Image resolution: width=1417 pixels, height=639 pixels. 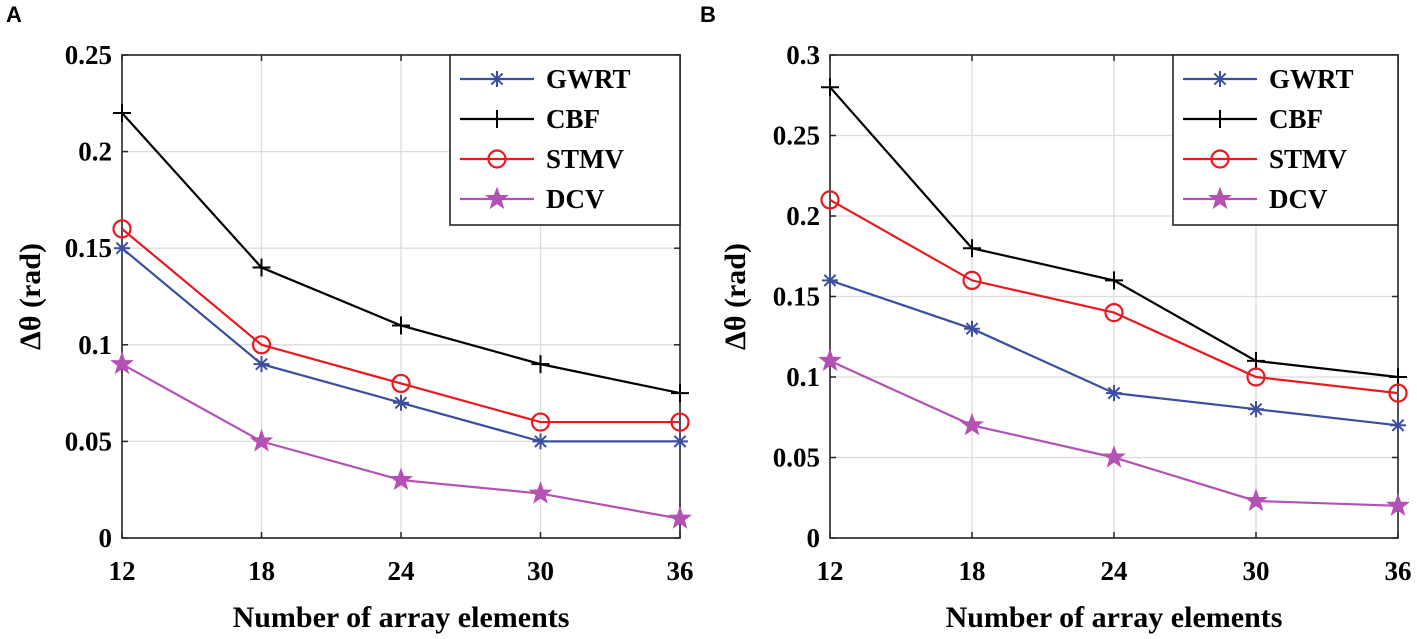 I want to click on panel-label: B, so click(x=708, y=14).